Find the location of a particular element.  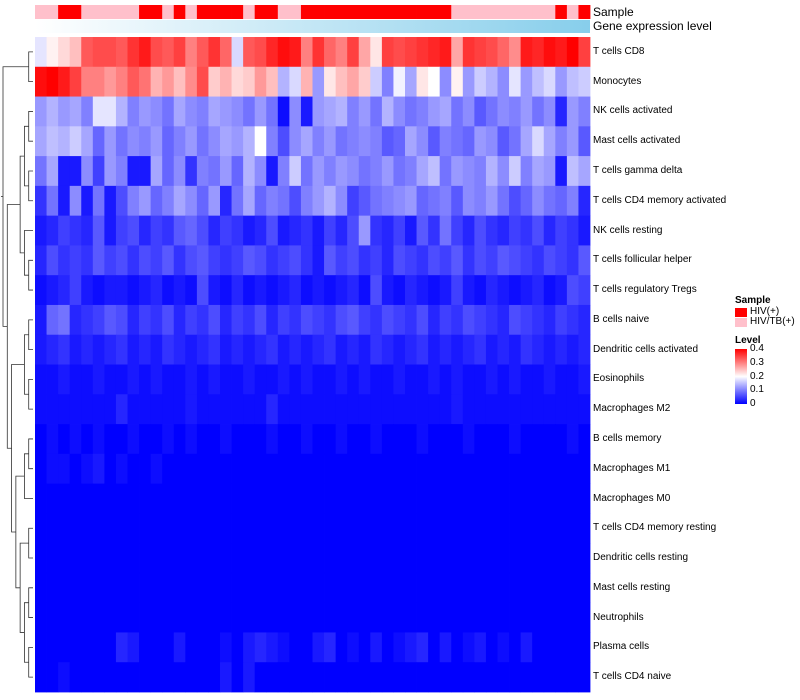

sample-annotation-cell is located at coordinates (121, 12).